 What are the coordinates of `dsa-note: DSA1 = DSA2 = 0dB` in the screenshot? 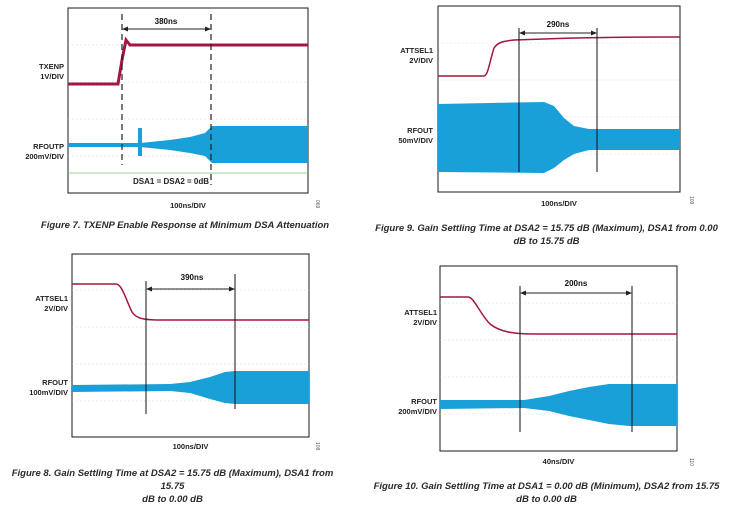 It's located at (171, 181).